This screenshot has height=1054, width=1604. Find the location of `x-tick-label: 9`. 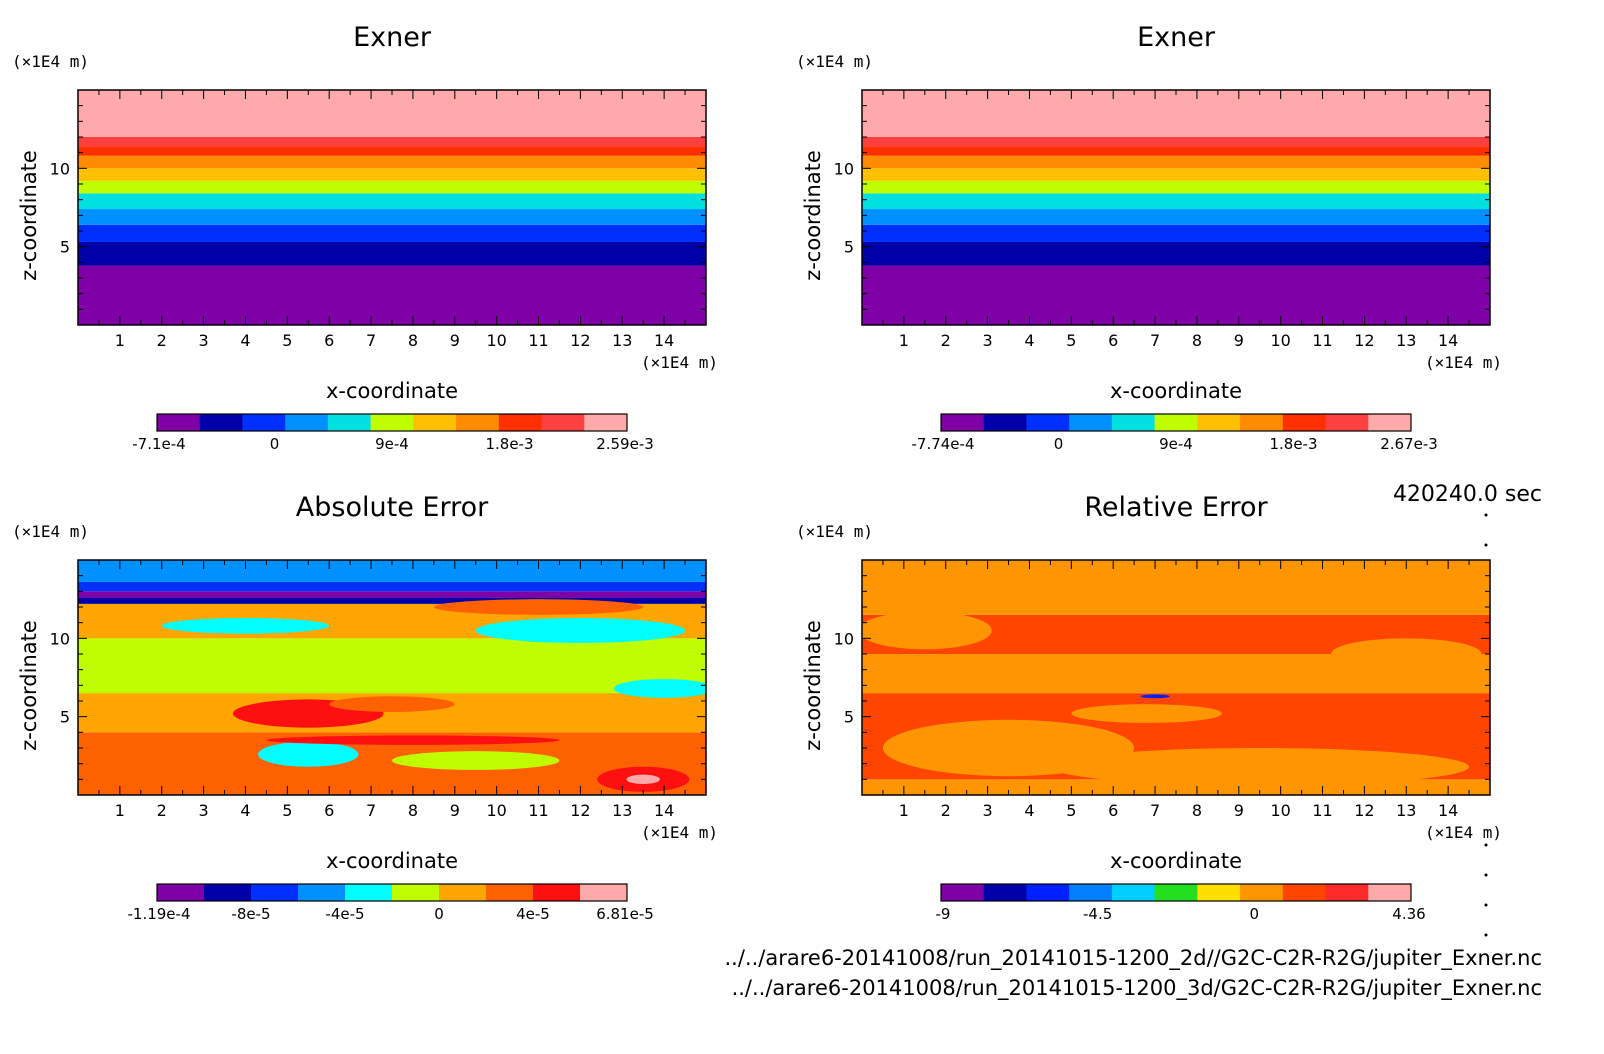

x-tick-label: 9 is located at coordinates (455, 810).